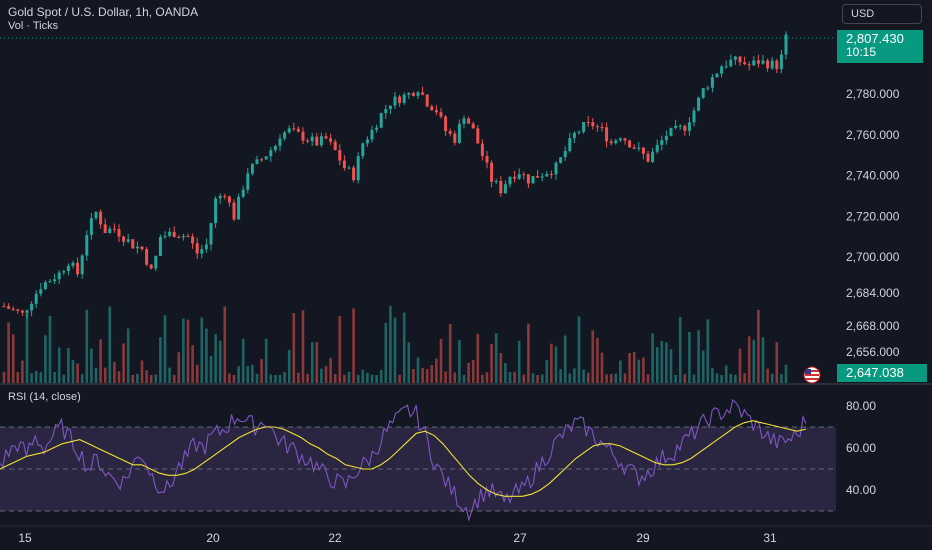  What do you see at coordinates (873, 135) in the screenshot?
I see `price-tick-label: 2,760.000` at bounding box center [873, 135].